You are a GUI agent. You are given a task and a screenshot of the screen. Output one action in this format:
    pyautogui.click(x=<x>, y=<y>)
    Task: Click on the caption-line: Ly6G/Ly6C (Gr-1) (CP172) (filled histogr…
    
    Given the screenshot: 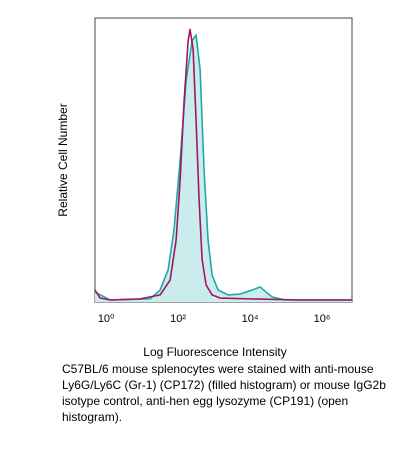 What is the action you would take?
    pyautogui.click(x=224, y=385)
    